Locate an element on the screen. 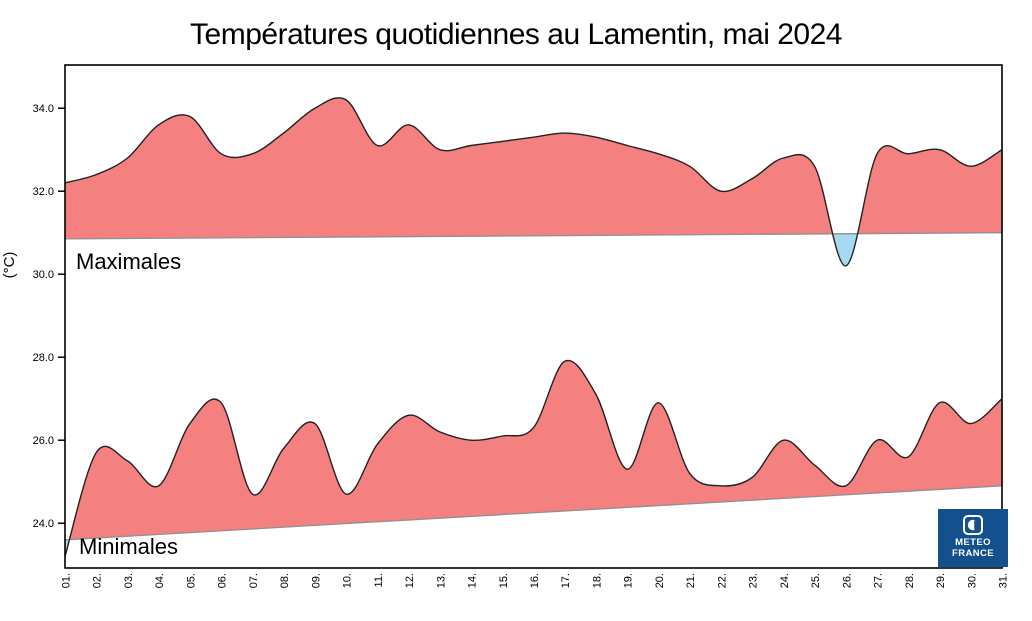 The width and height of the screenshot is (1032, 621). x-tick-label: 07. is located at coordinates (254, 580).